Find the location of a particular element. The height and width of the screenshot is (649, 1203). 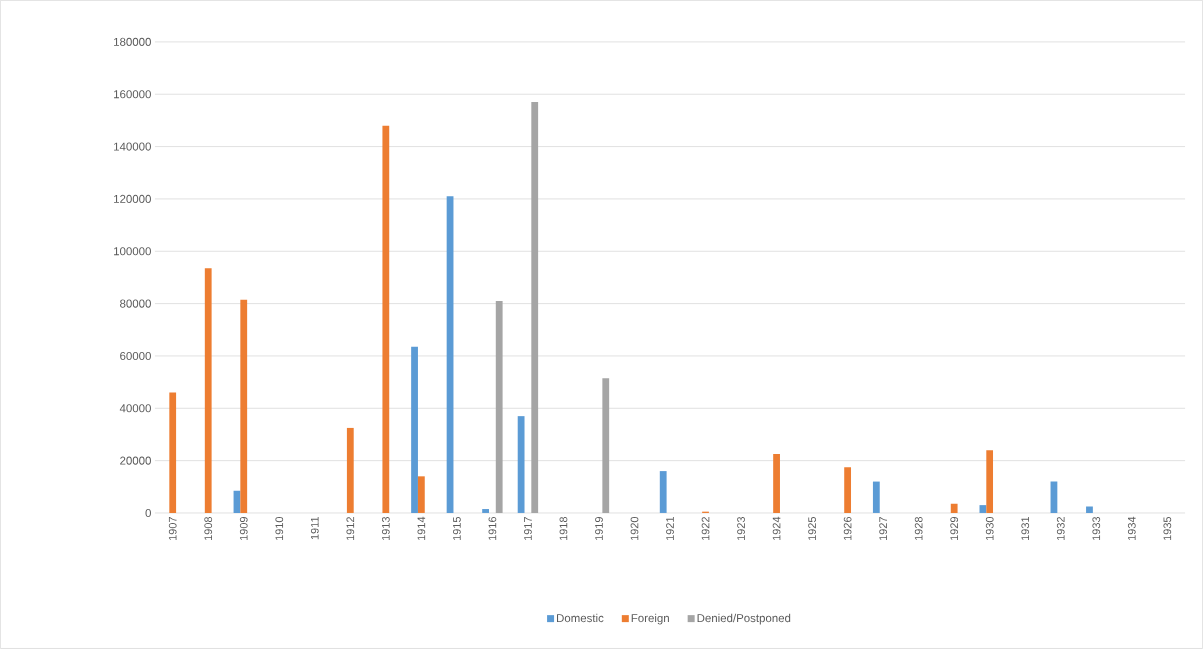

y-tick-label: 60000 is located at coordinates (135, 356).